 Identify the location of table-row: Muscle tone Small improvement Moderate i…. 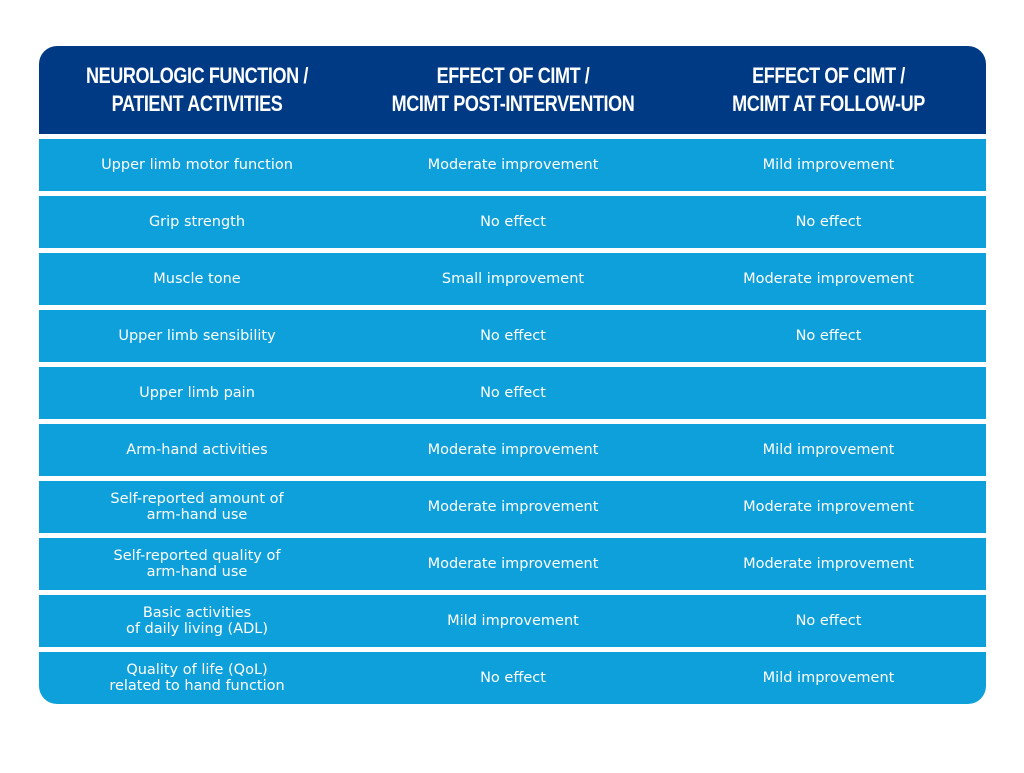
(512, 279).